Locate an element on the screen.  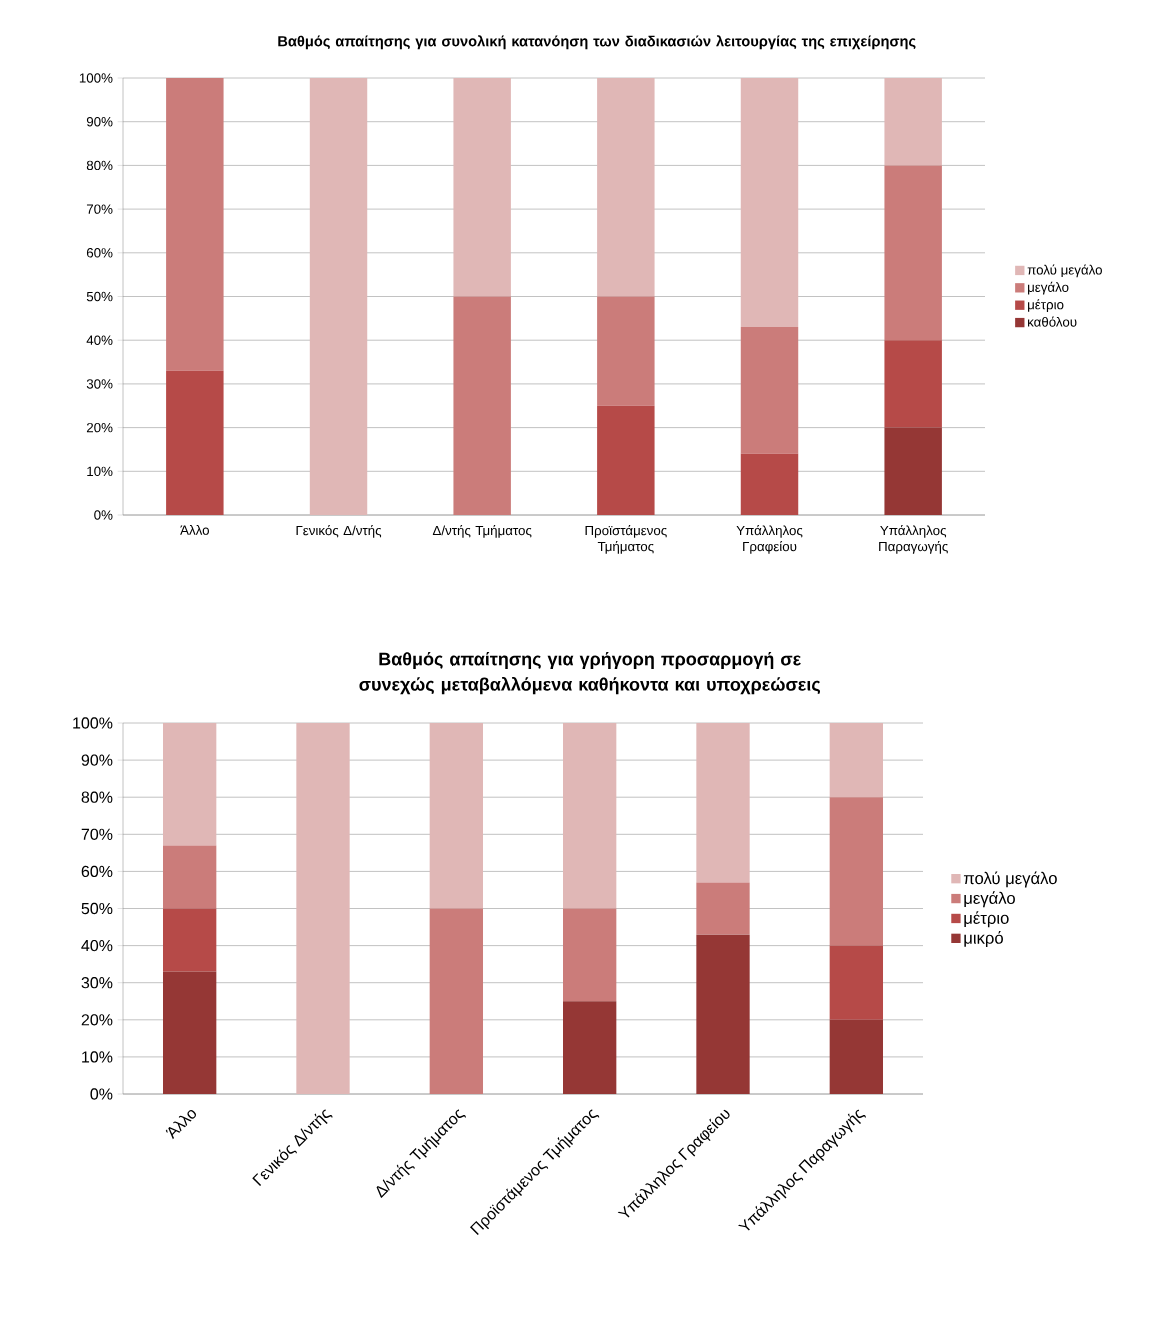
chart-title: Βαθμός απαίτησης για γρήγορη προσαρμογή σε συνεχώς μεταβαλλόμενα καθήκοντα και υποχρεώσεις is located at coordinates (590, 673).